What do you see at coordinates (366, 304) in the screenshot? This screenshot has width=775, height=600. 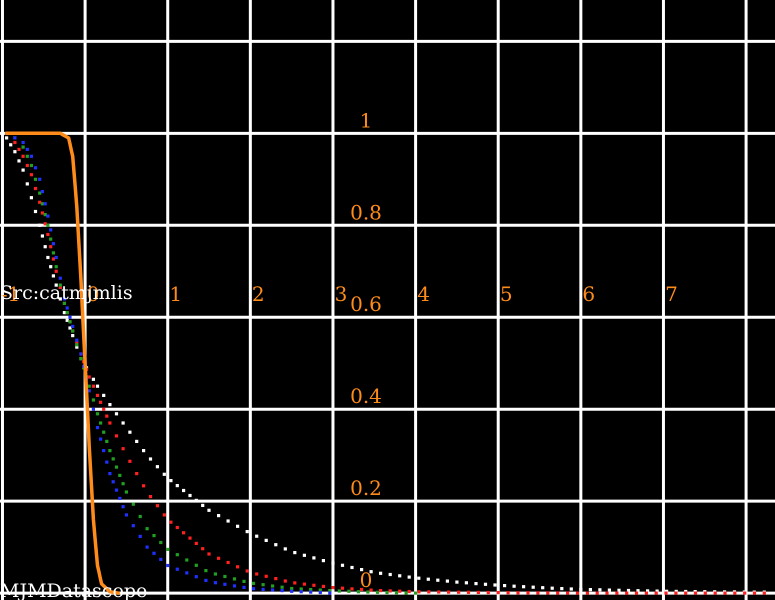 I see `y-tick-label: 0.6` at bounding box center [366, 304].